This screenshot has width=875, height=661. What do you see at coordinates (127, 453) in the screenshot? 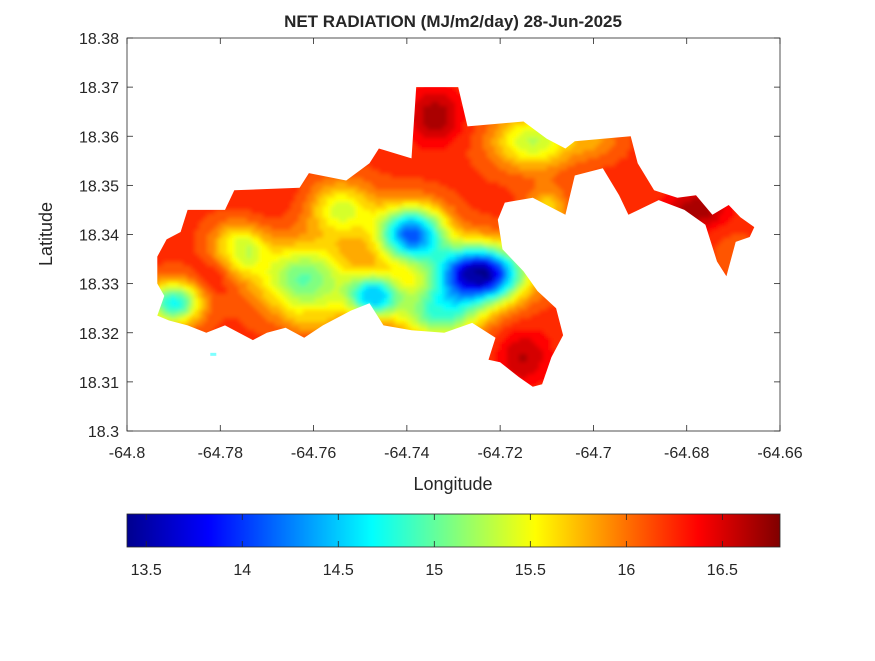
I see `x-tick-label: -64.8` at bounding box center [127, 453].